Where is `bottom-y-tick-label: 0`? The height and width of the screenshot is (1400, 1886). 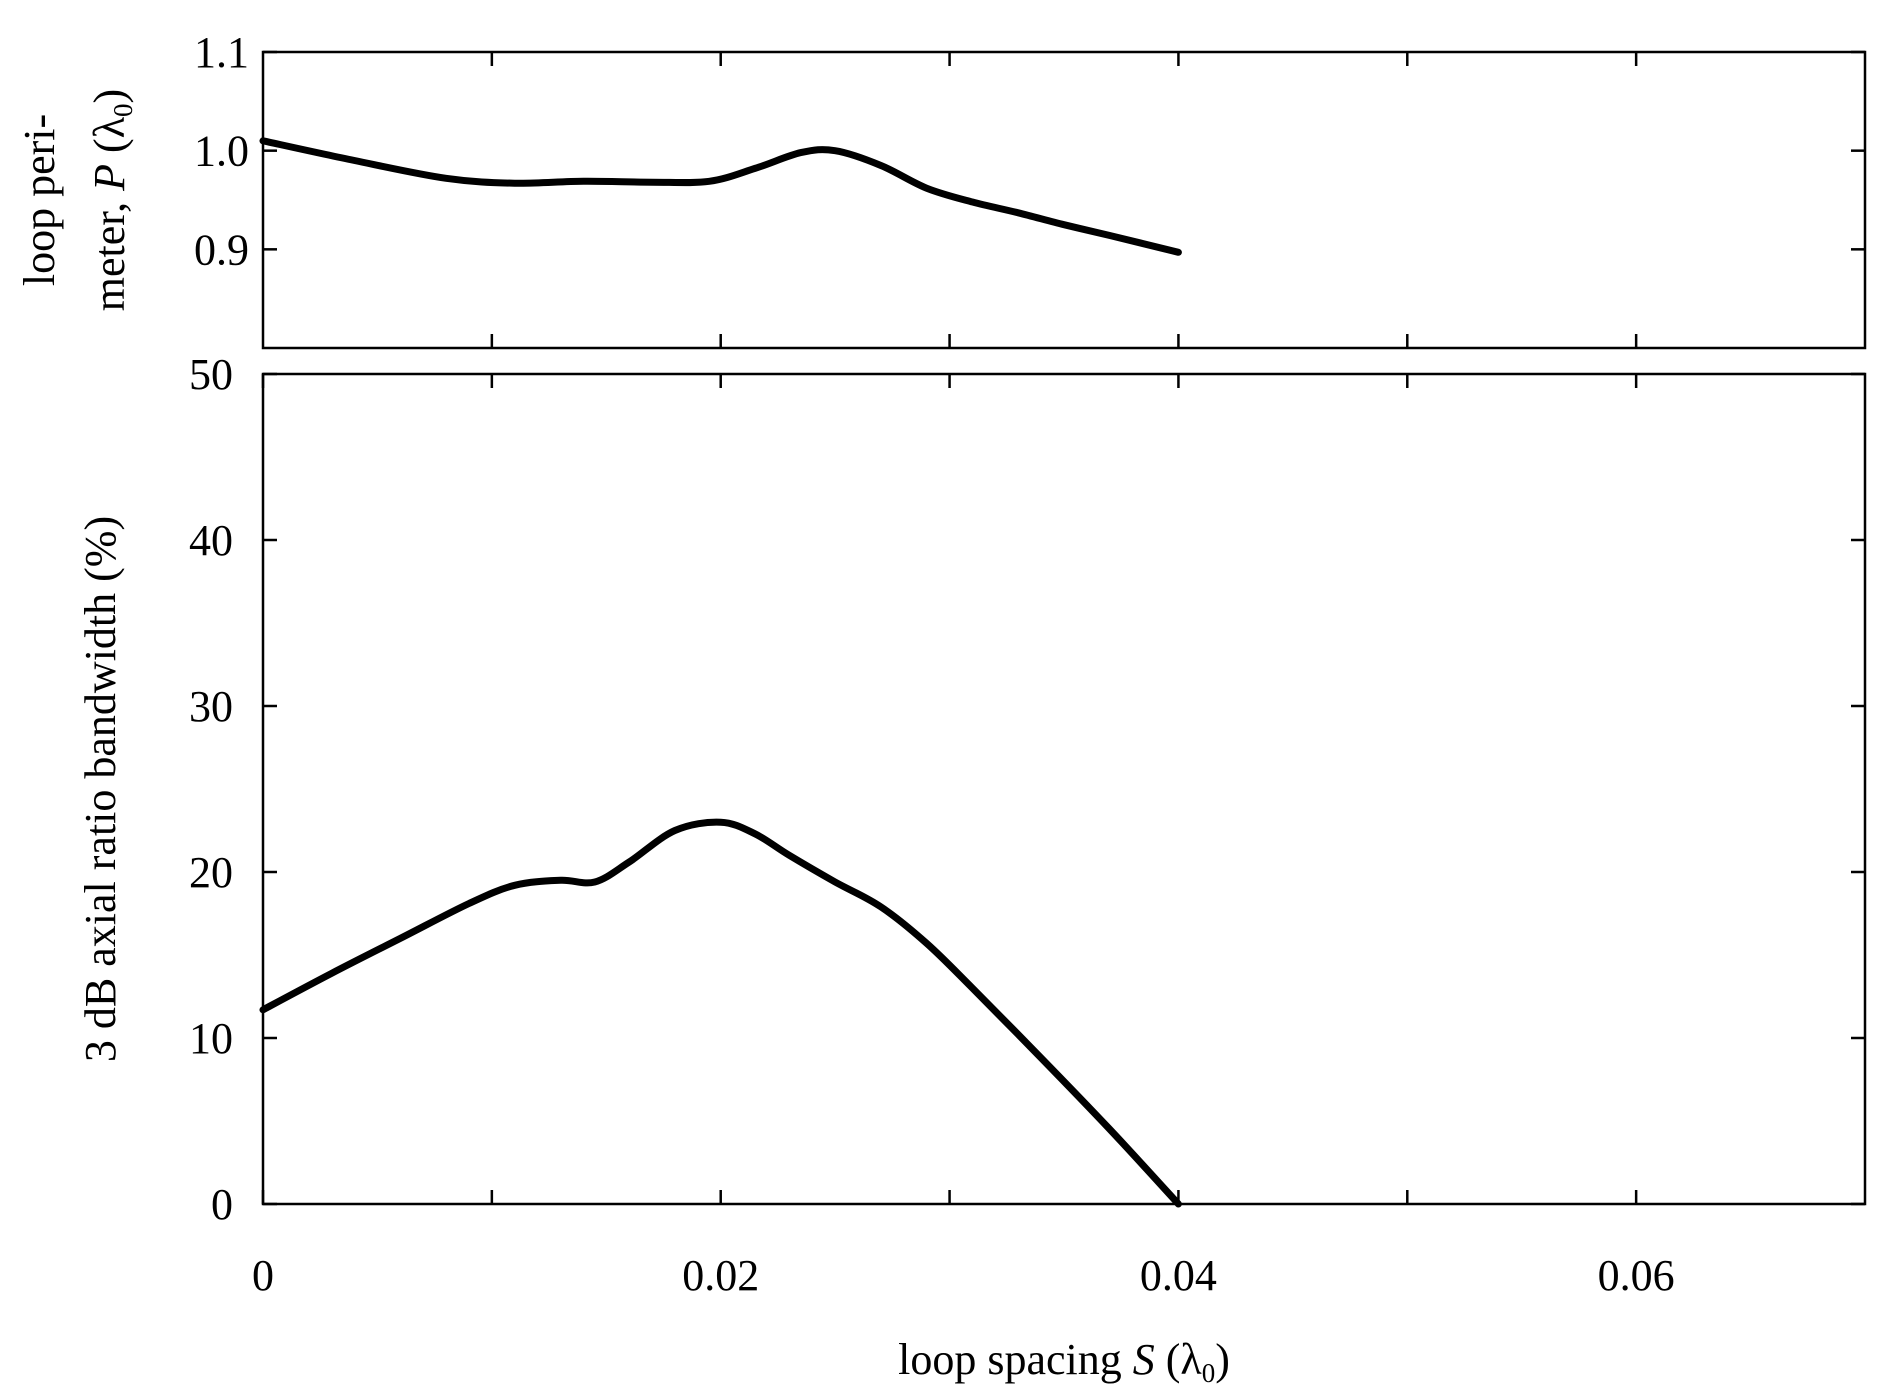 bottom-y-tick-label: 0 is located at coordinates (222, 1204).